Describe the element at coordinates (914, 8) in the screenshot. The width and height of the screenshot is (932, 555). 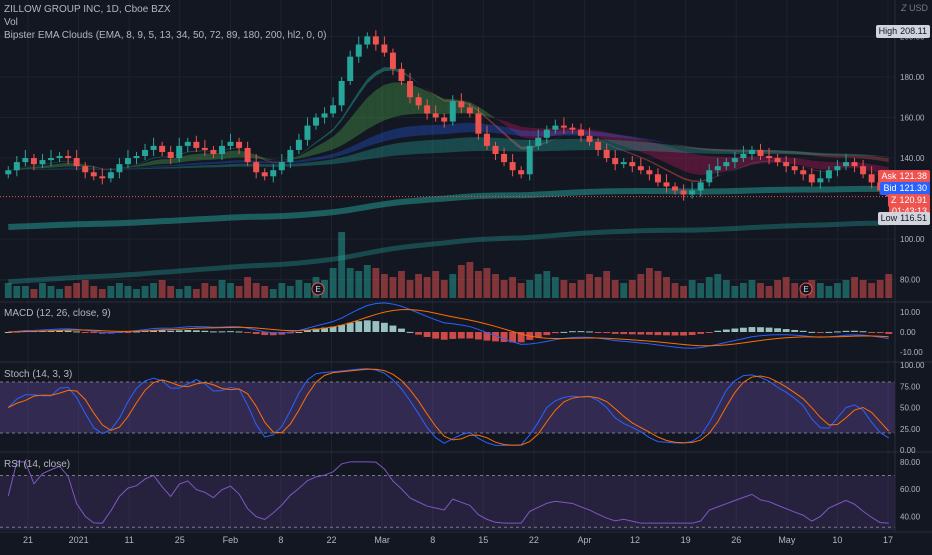
I see `currency-label: Z USD` at that location.